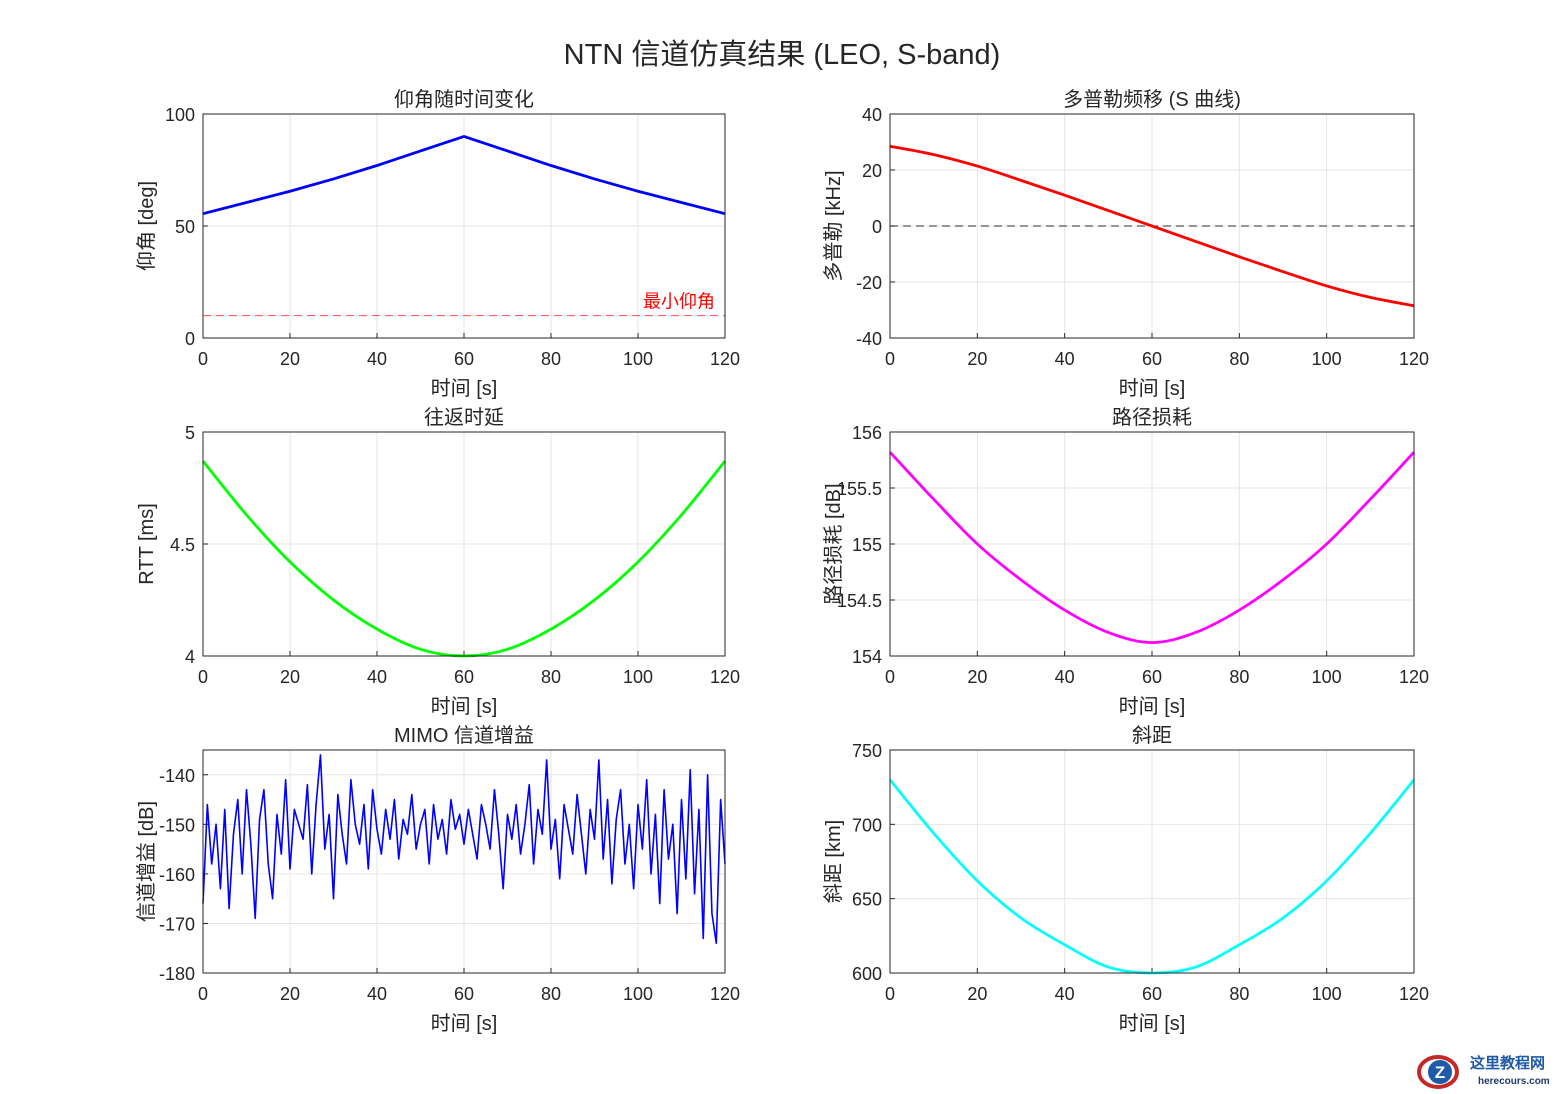 The width and height of the screenshot is (1563, 1094). Describe the element at coordinates (872, 171) in the screenshot. I see `y-tick-label: 20` at that location.